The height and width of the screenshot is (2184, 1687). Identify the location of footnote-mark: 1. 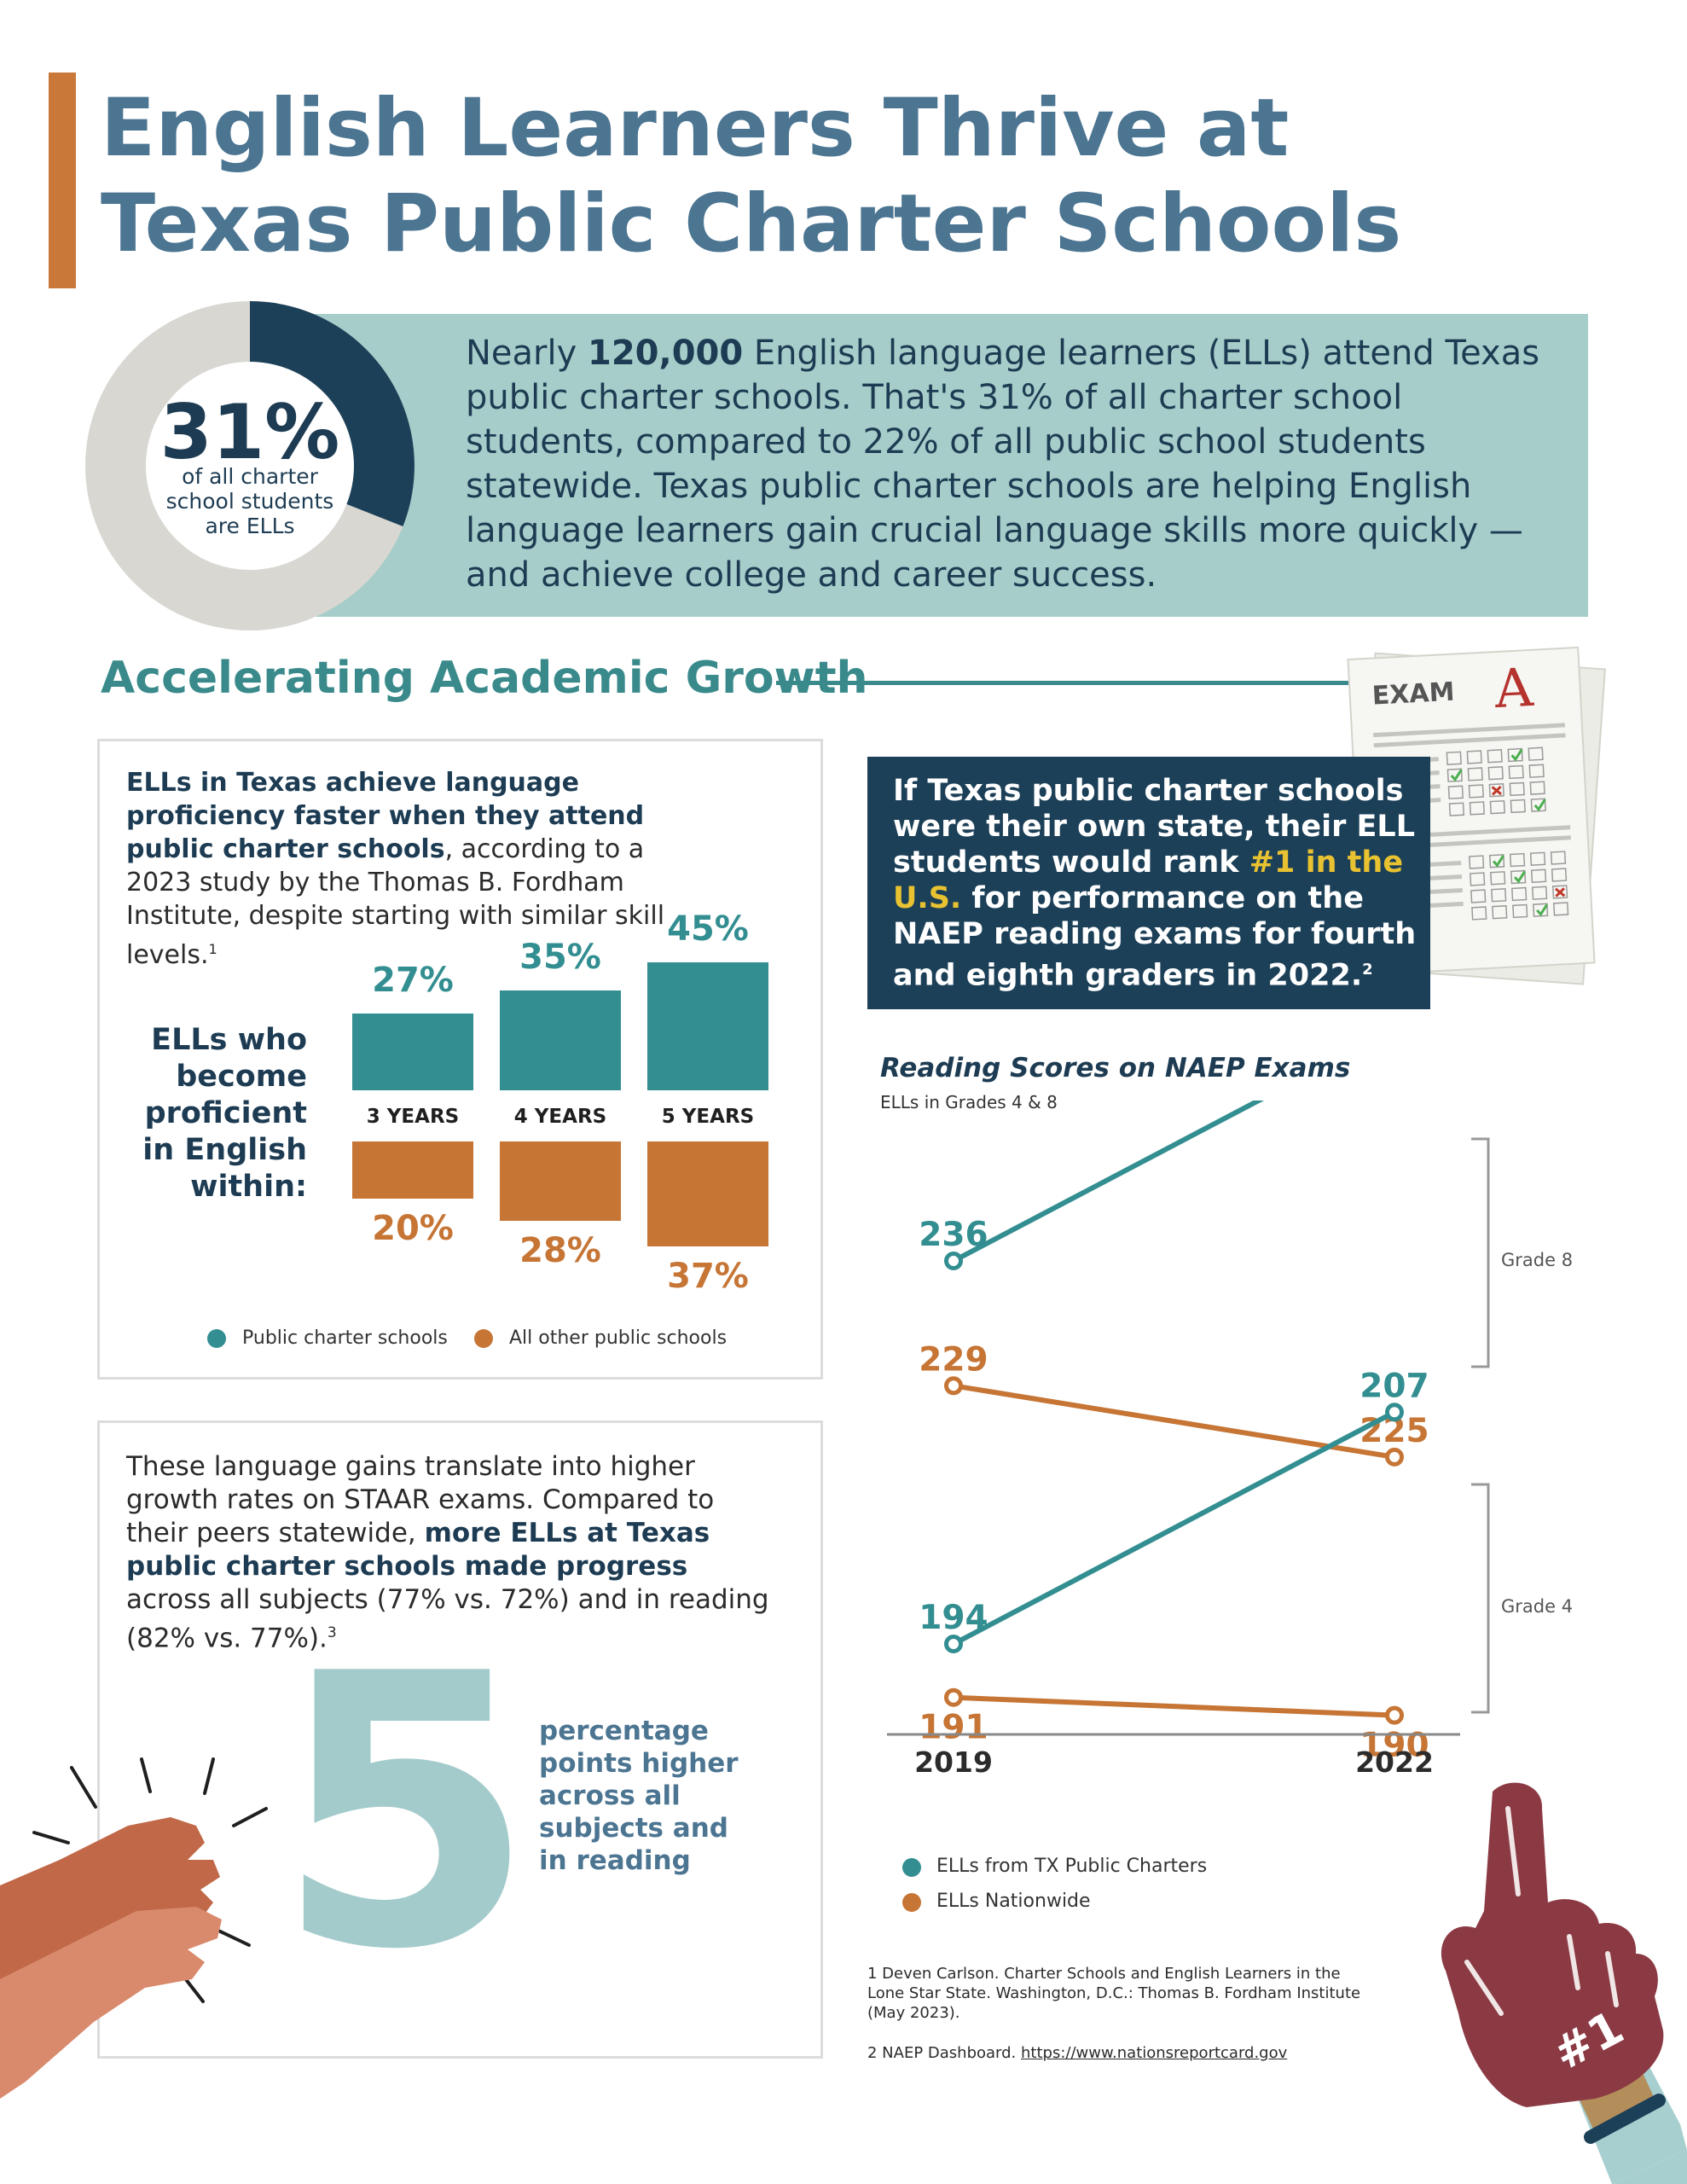
(212, 949).